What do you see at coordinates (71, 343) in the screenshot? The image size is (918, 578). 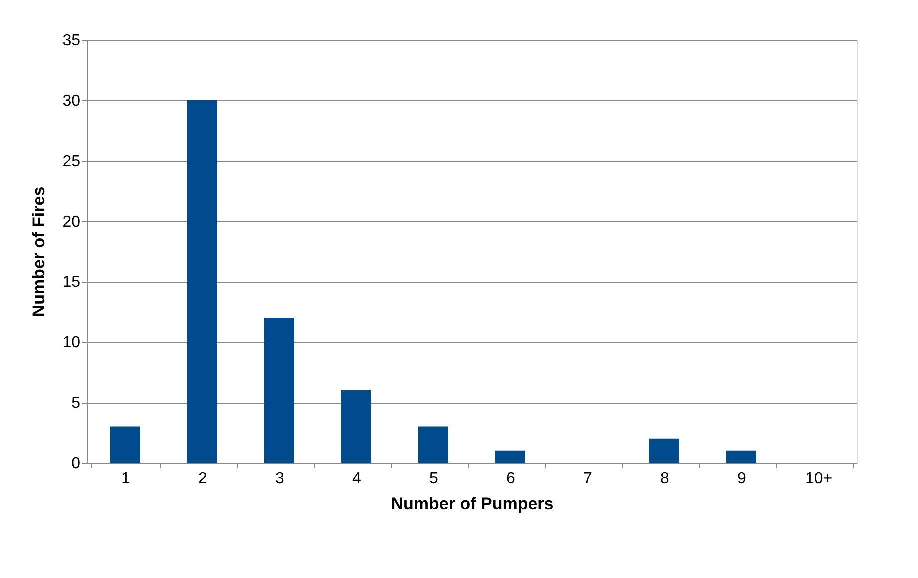 I see `y-tick-label: 10` at bounding box center [71, 343].